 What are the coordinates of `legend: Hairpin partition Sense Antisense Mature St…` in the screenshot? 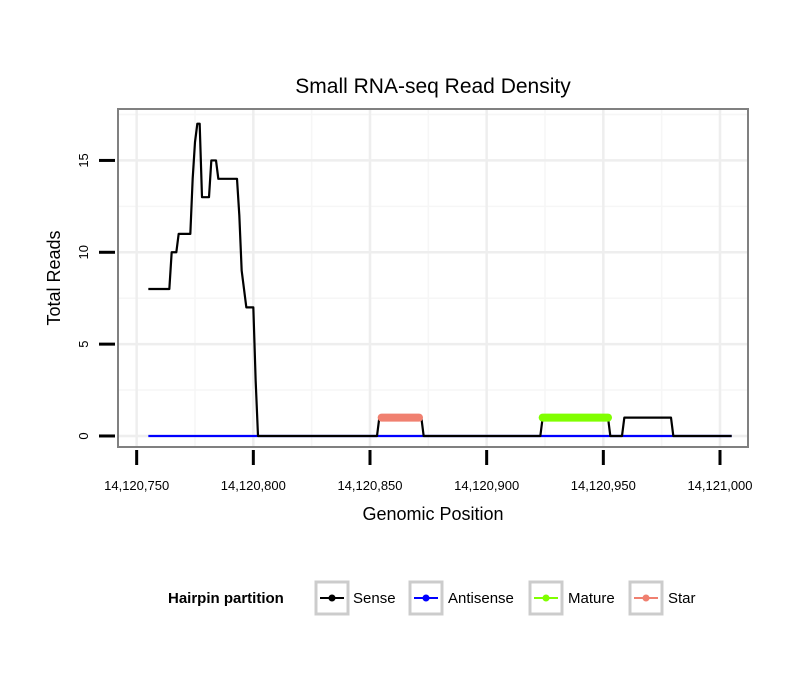 It's located at (432, 598).